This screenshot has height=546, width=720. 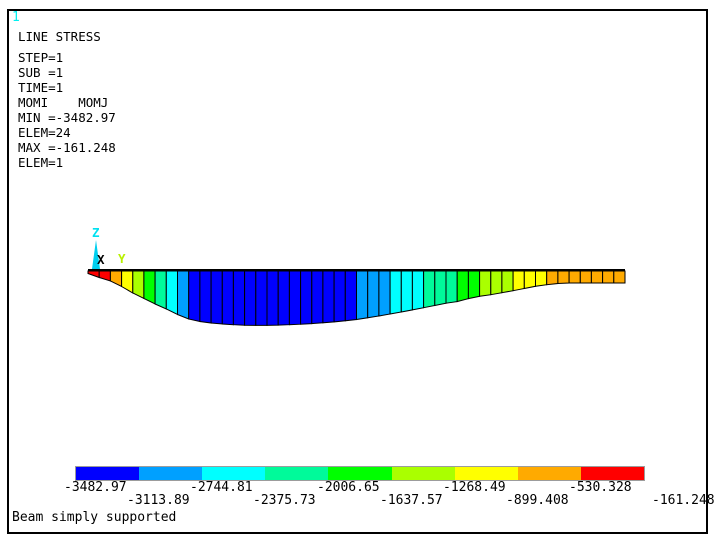 I want to click on moment-bars, so click(x=356, y=298).